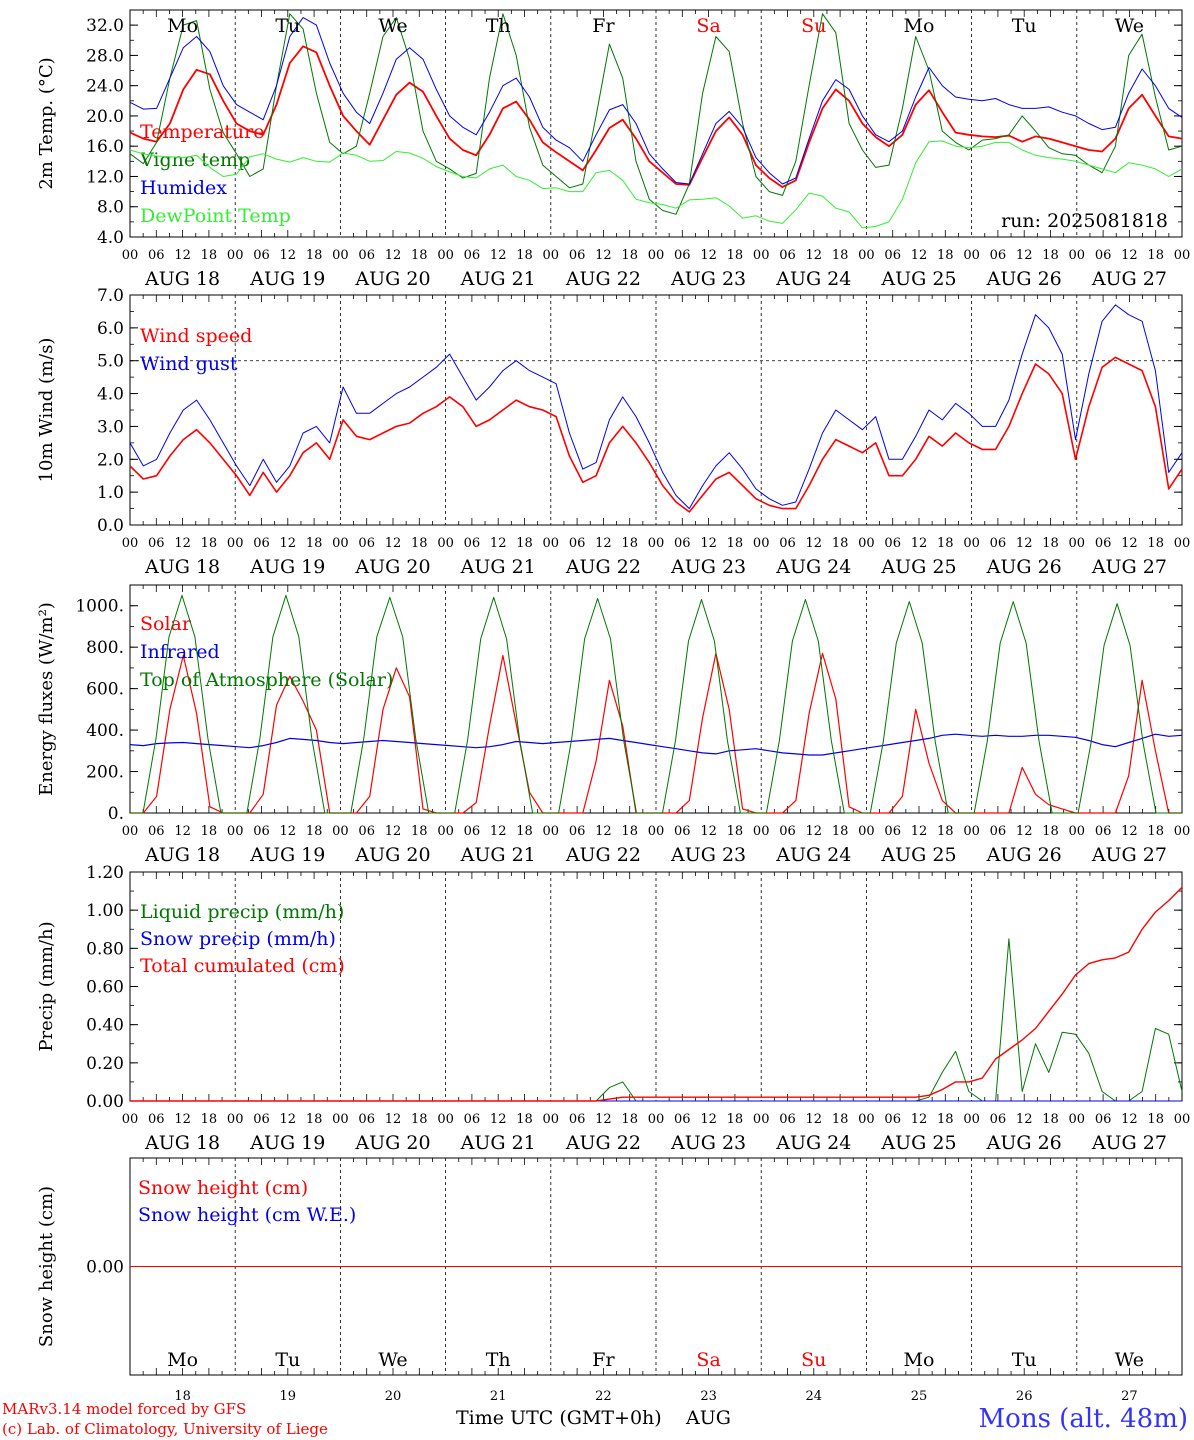 This screenshot has width=1194, height=1440. I want to click on y-tick-label: 0.40, so click(105, 1026).